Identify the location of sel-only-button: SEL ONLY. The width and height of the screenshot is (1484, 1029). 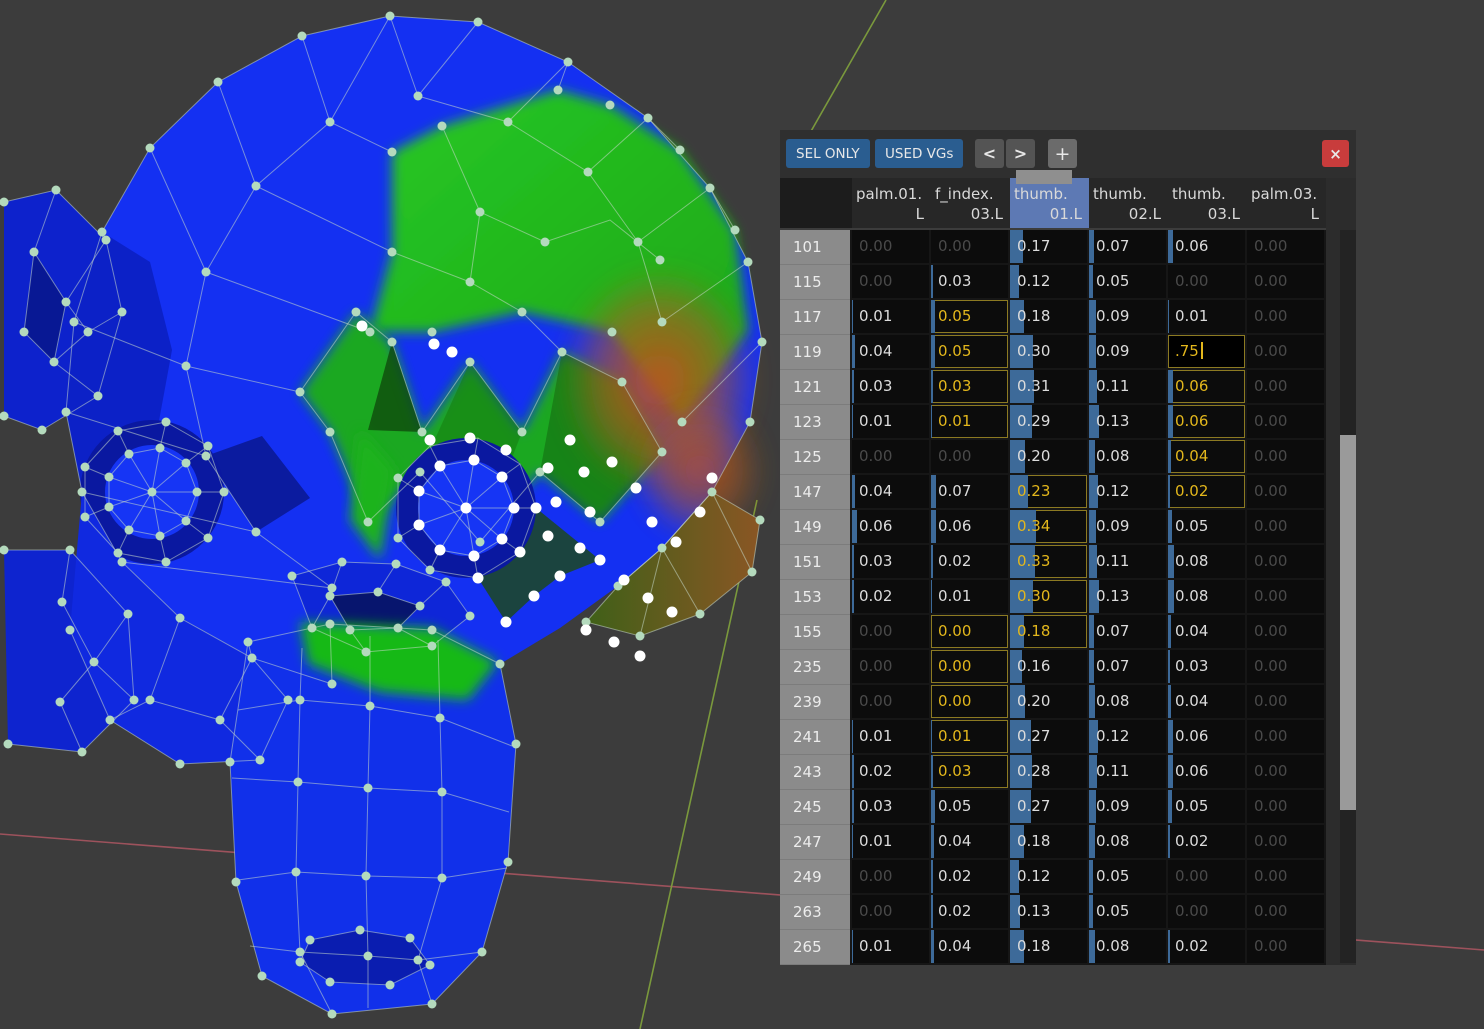
(828, 153).